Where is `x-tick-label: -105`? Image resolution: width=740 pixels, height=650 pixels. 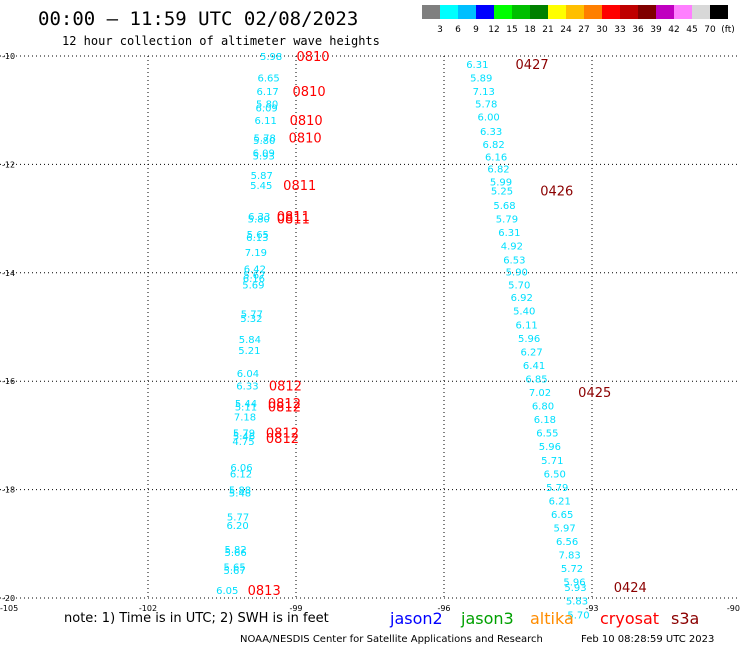 x-tick-label: -105 is located at coordinates (9, 608).